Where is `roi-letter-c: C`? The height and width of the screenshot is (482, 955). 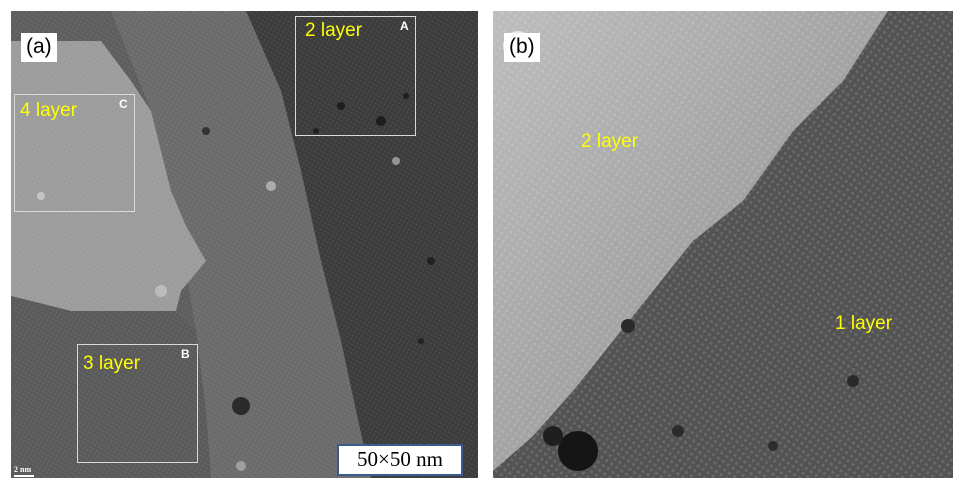
roi-letter-c: C is located at coordinates (123, 104).